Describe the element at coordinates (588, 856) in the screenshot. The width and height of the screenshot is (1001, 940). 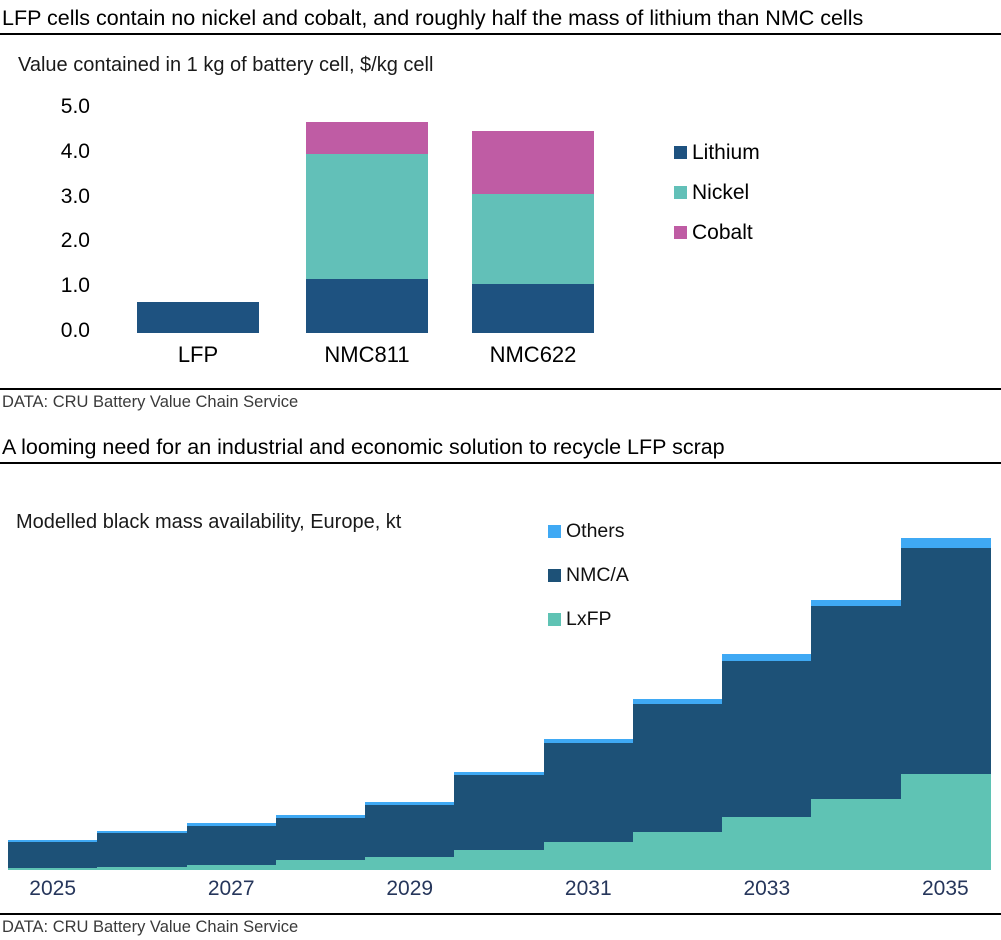
I see `chart2-step-2031-LxFP` at that location.